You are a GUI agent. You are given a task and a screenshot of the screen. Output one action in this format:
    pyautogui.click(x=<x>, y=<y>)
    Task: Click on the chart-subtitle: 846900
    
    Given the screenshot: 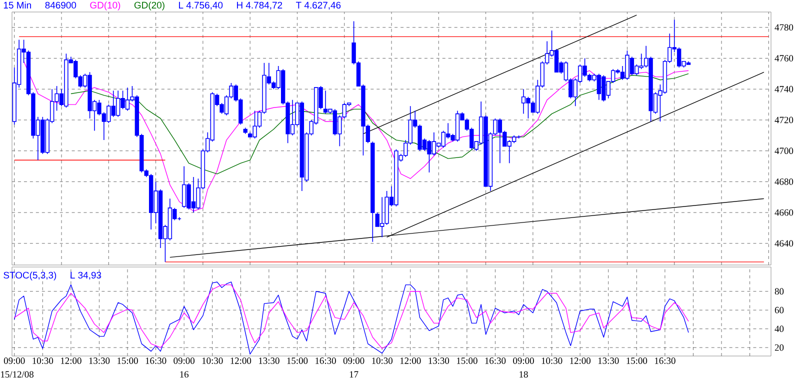 What is the action you would take?
    pyautogui.click(x=60, y=5)
    